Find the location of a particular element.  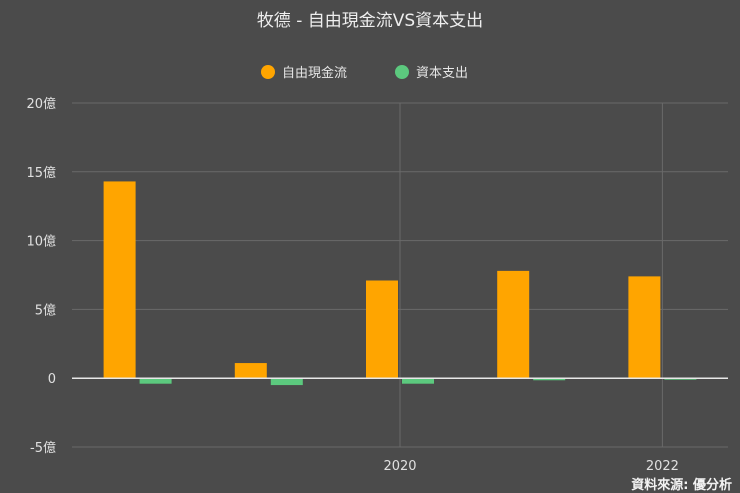

legend-item-capex: 資本支出 is located at coordinates (431, 73).